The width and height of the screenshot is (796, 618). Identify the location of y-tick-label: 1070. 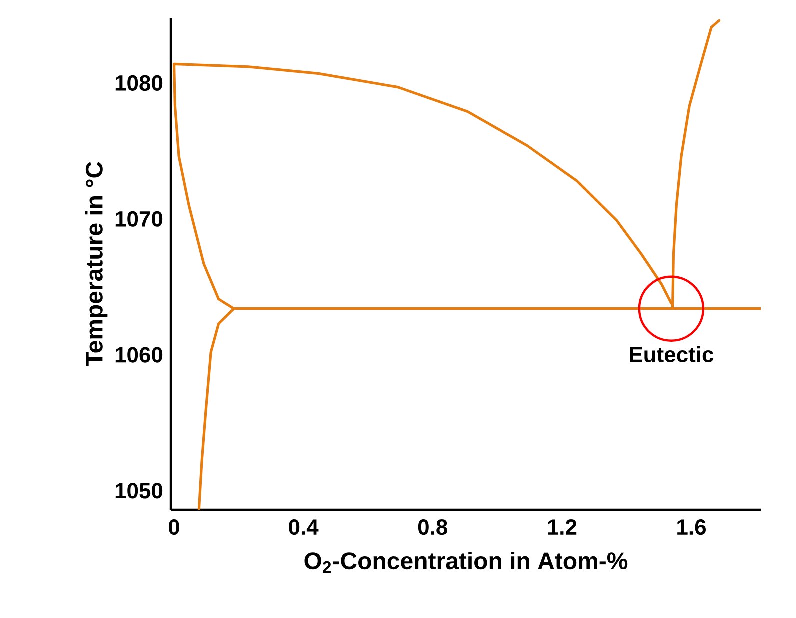
(139, 219).